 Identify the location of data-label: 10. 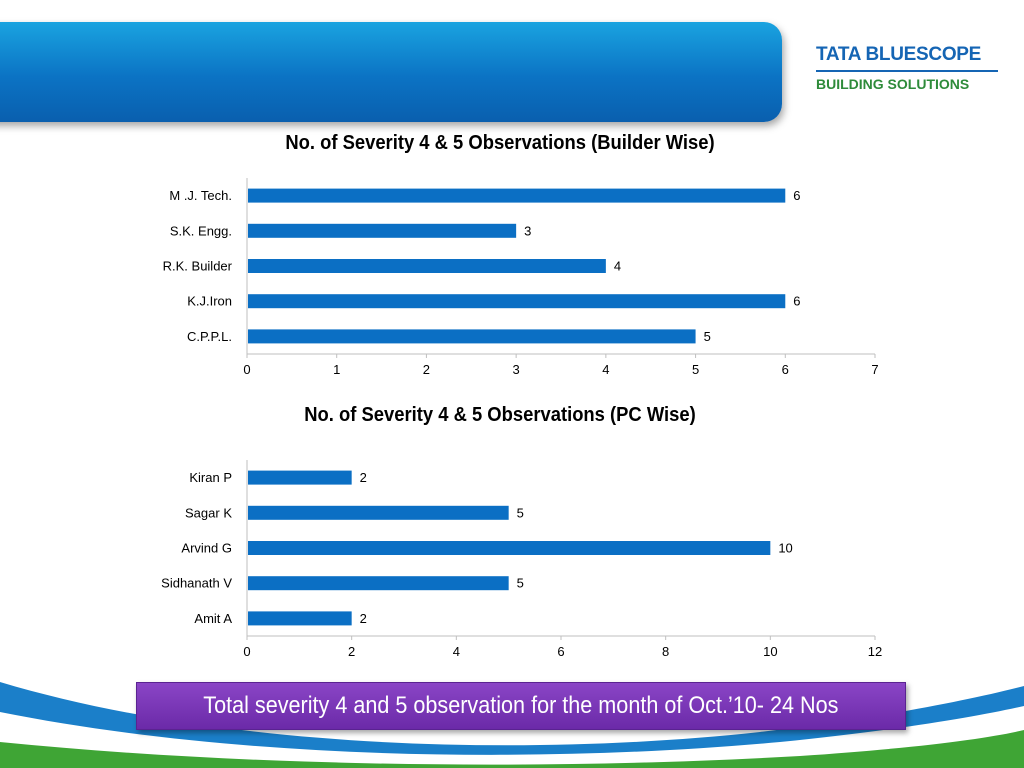
(785, 548).